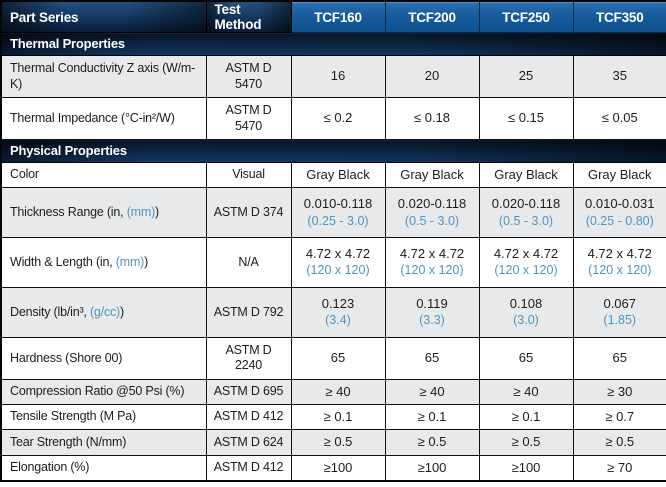 This screenshot has width=666, height=487. I want to click on test-method-cell: ASTM D 2240, so click(248, 358).